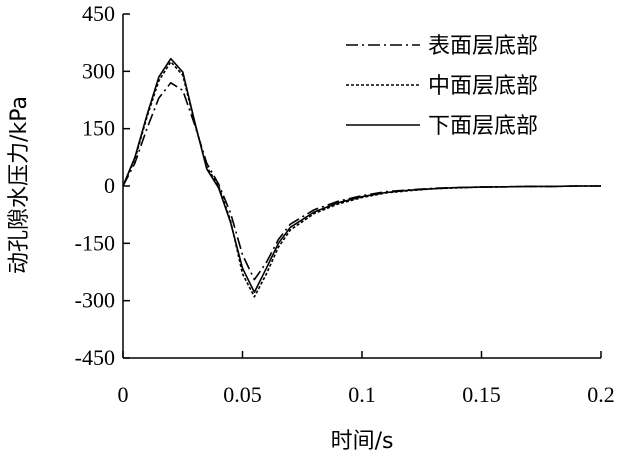 Image resolution: width=619 pixels, height=455 pixels. I want to click on y-tick-label: 300, so click(98, 70).